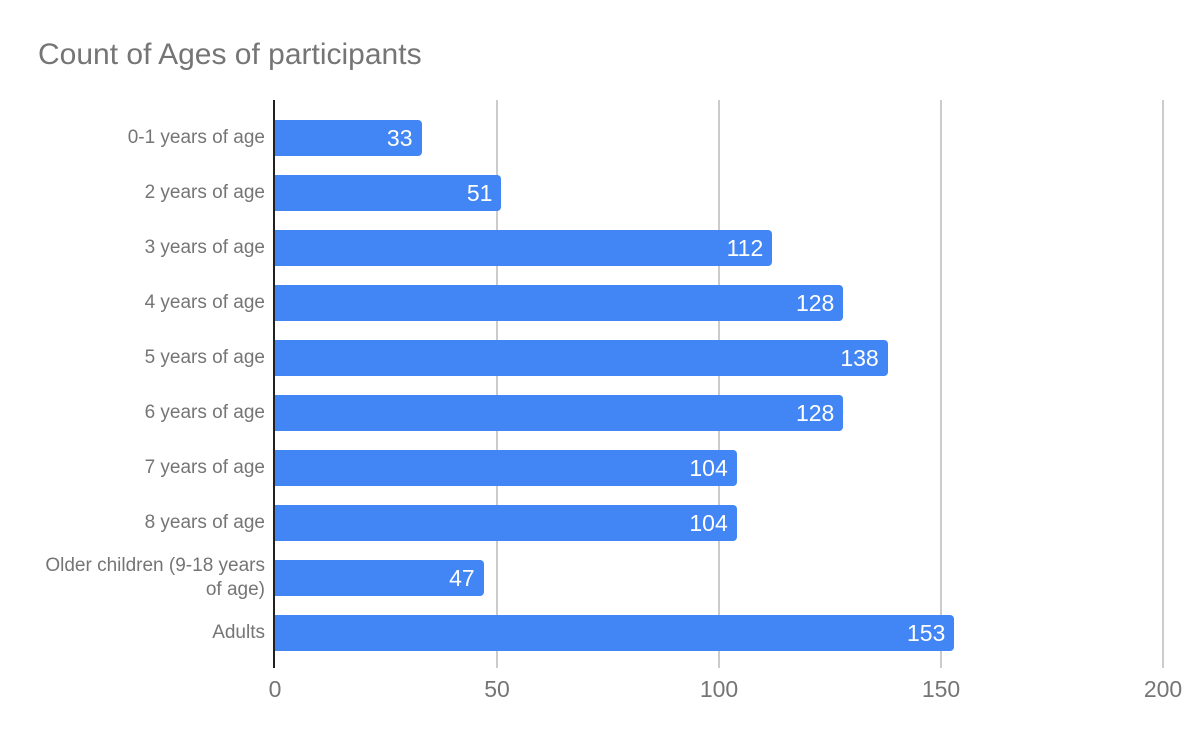  What do you see at coordinates (926, 633) in the screenshot?
I see `bar-value-label: 153` at bounding box center [926, 633].